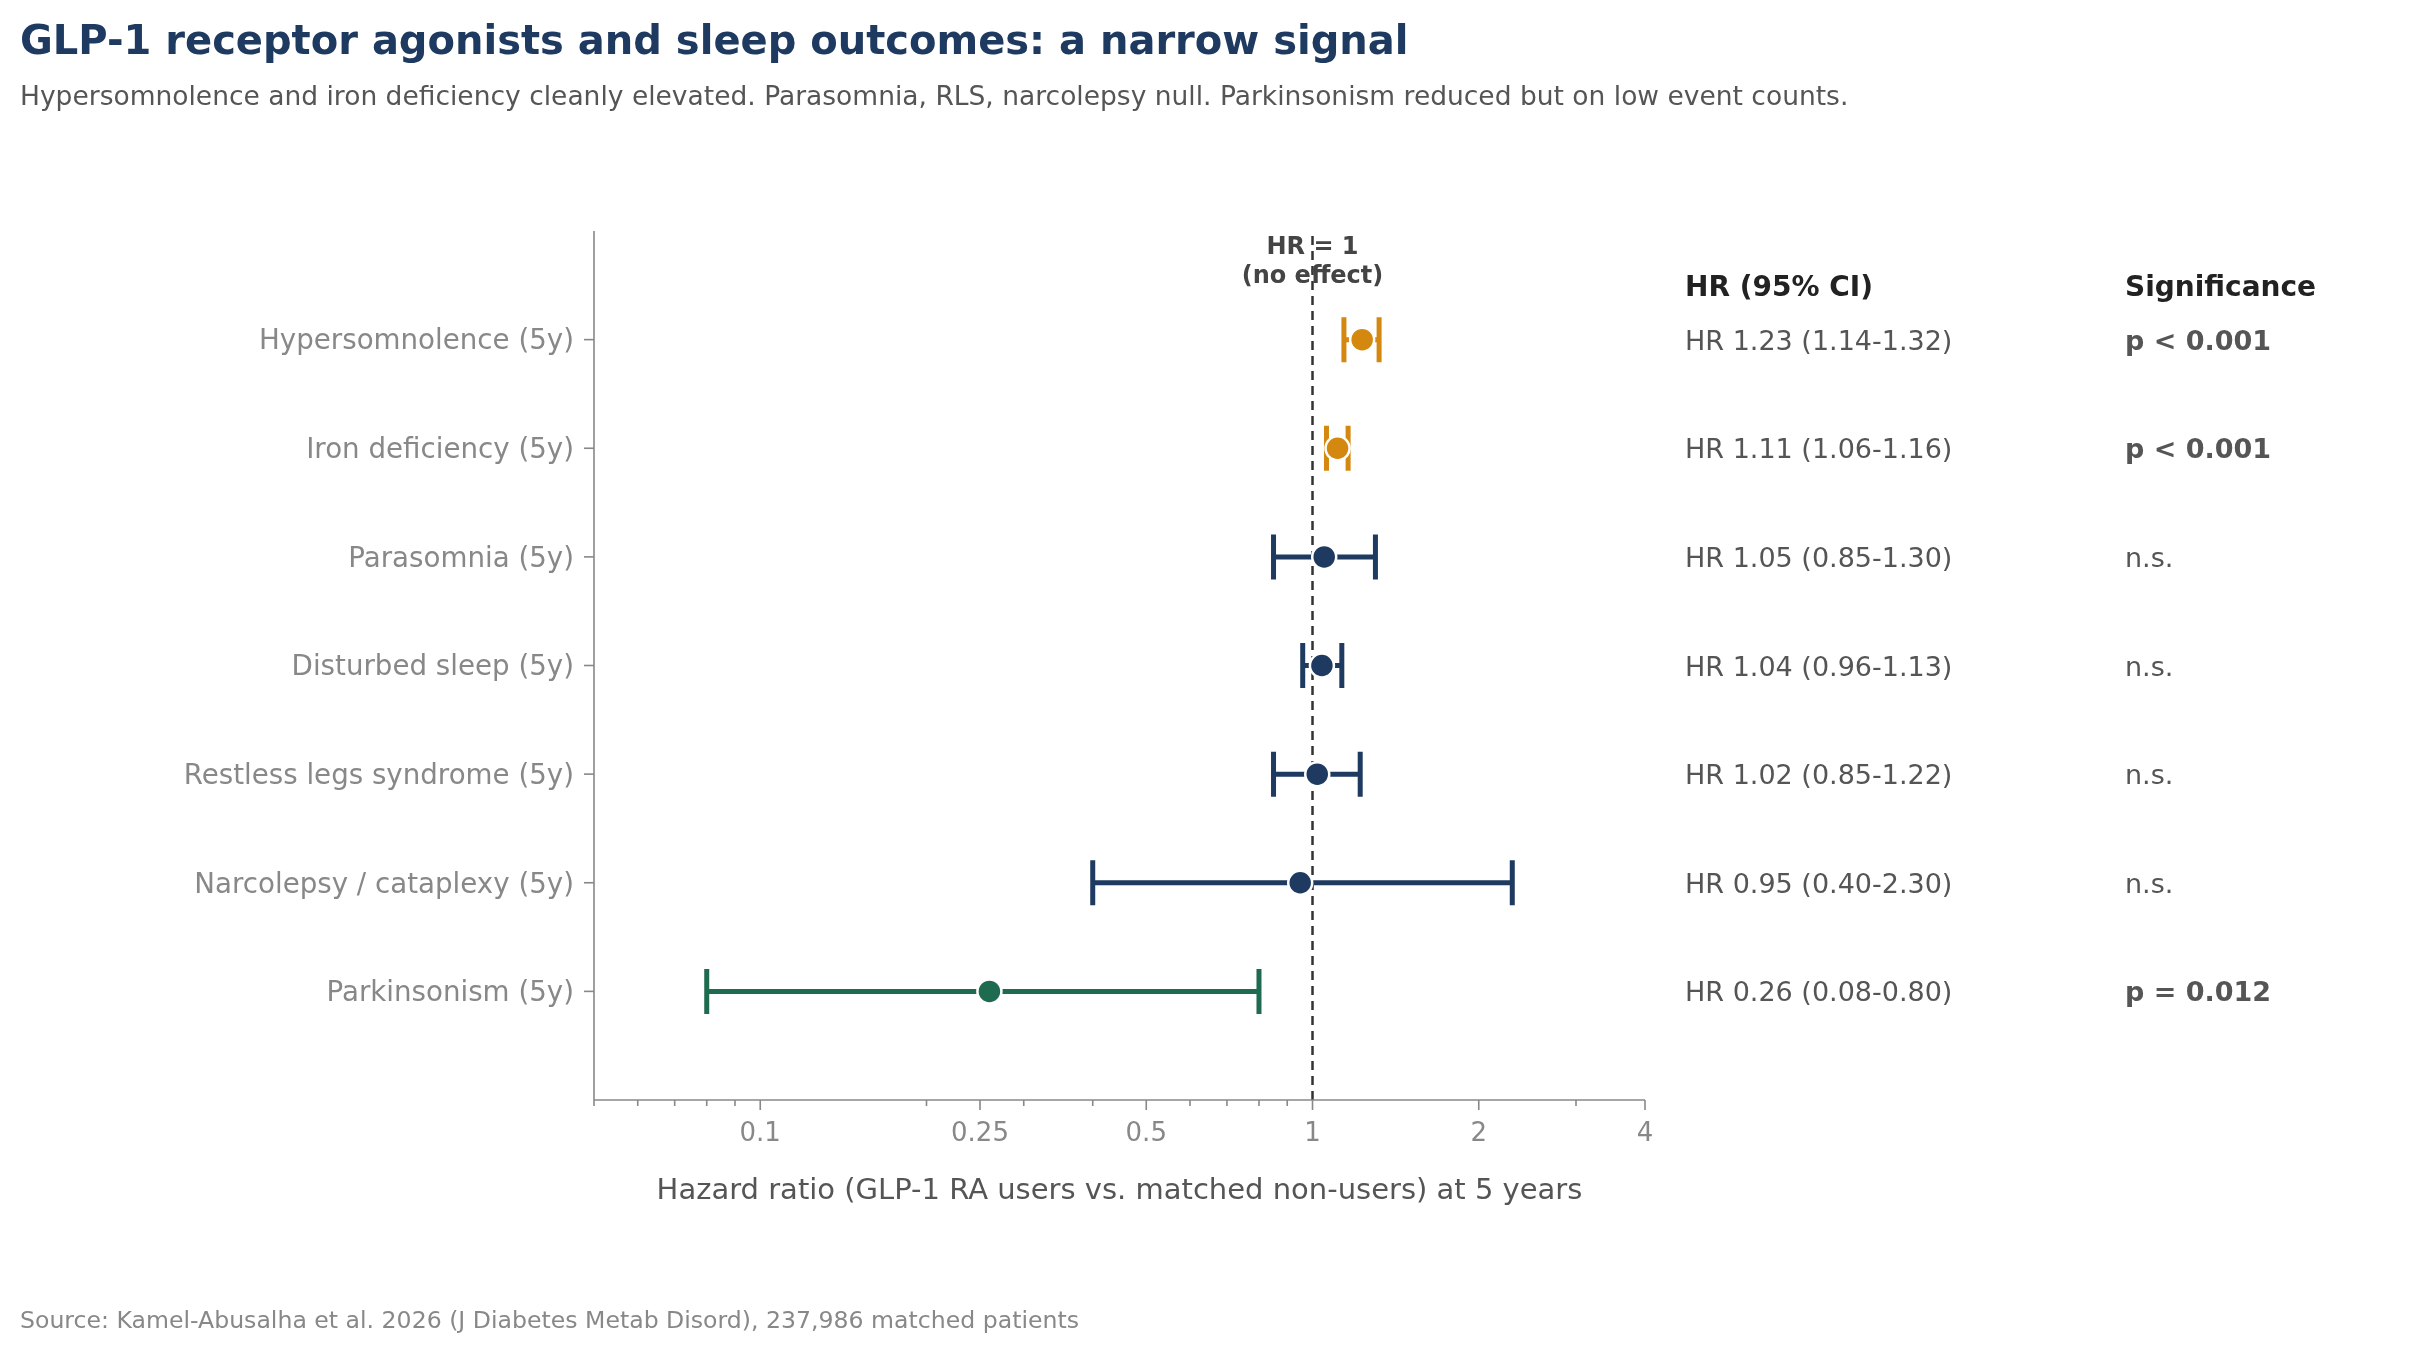 The height and width of the screenshot is (1352, 2415). What do you see at coordinates (461, 557) in the screenshot?
I see `y-tick-label: Parasomnia (5y)` at bounding box center [461, 557].